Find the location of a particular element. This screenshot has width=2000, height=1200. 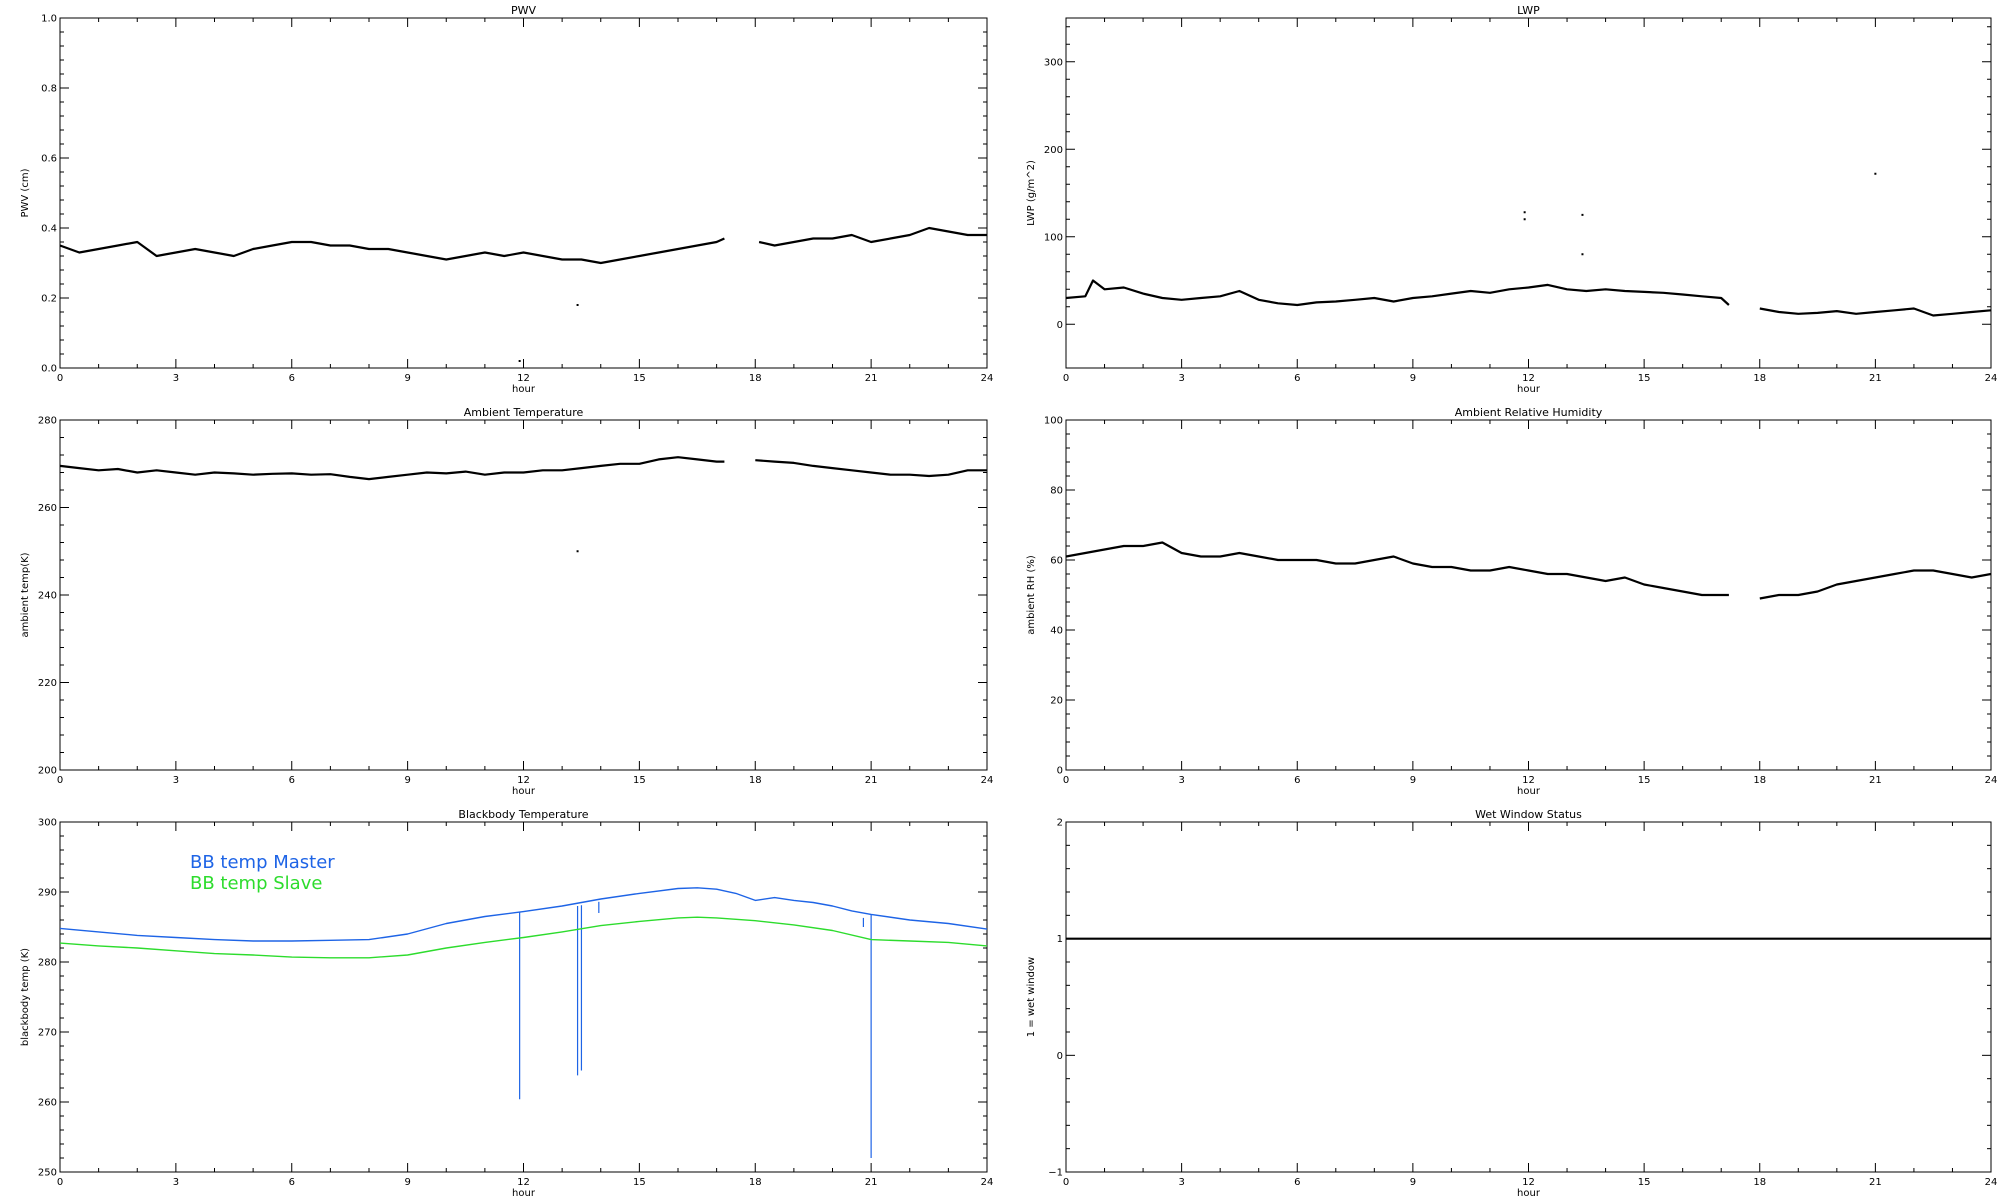

y-tick-label: 280 is located at coordinates (47, 963).